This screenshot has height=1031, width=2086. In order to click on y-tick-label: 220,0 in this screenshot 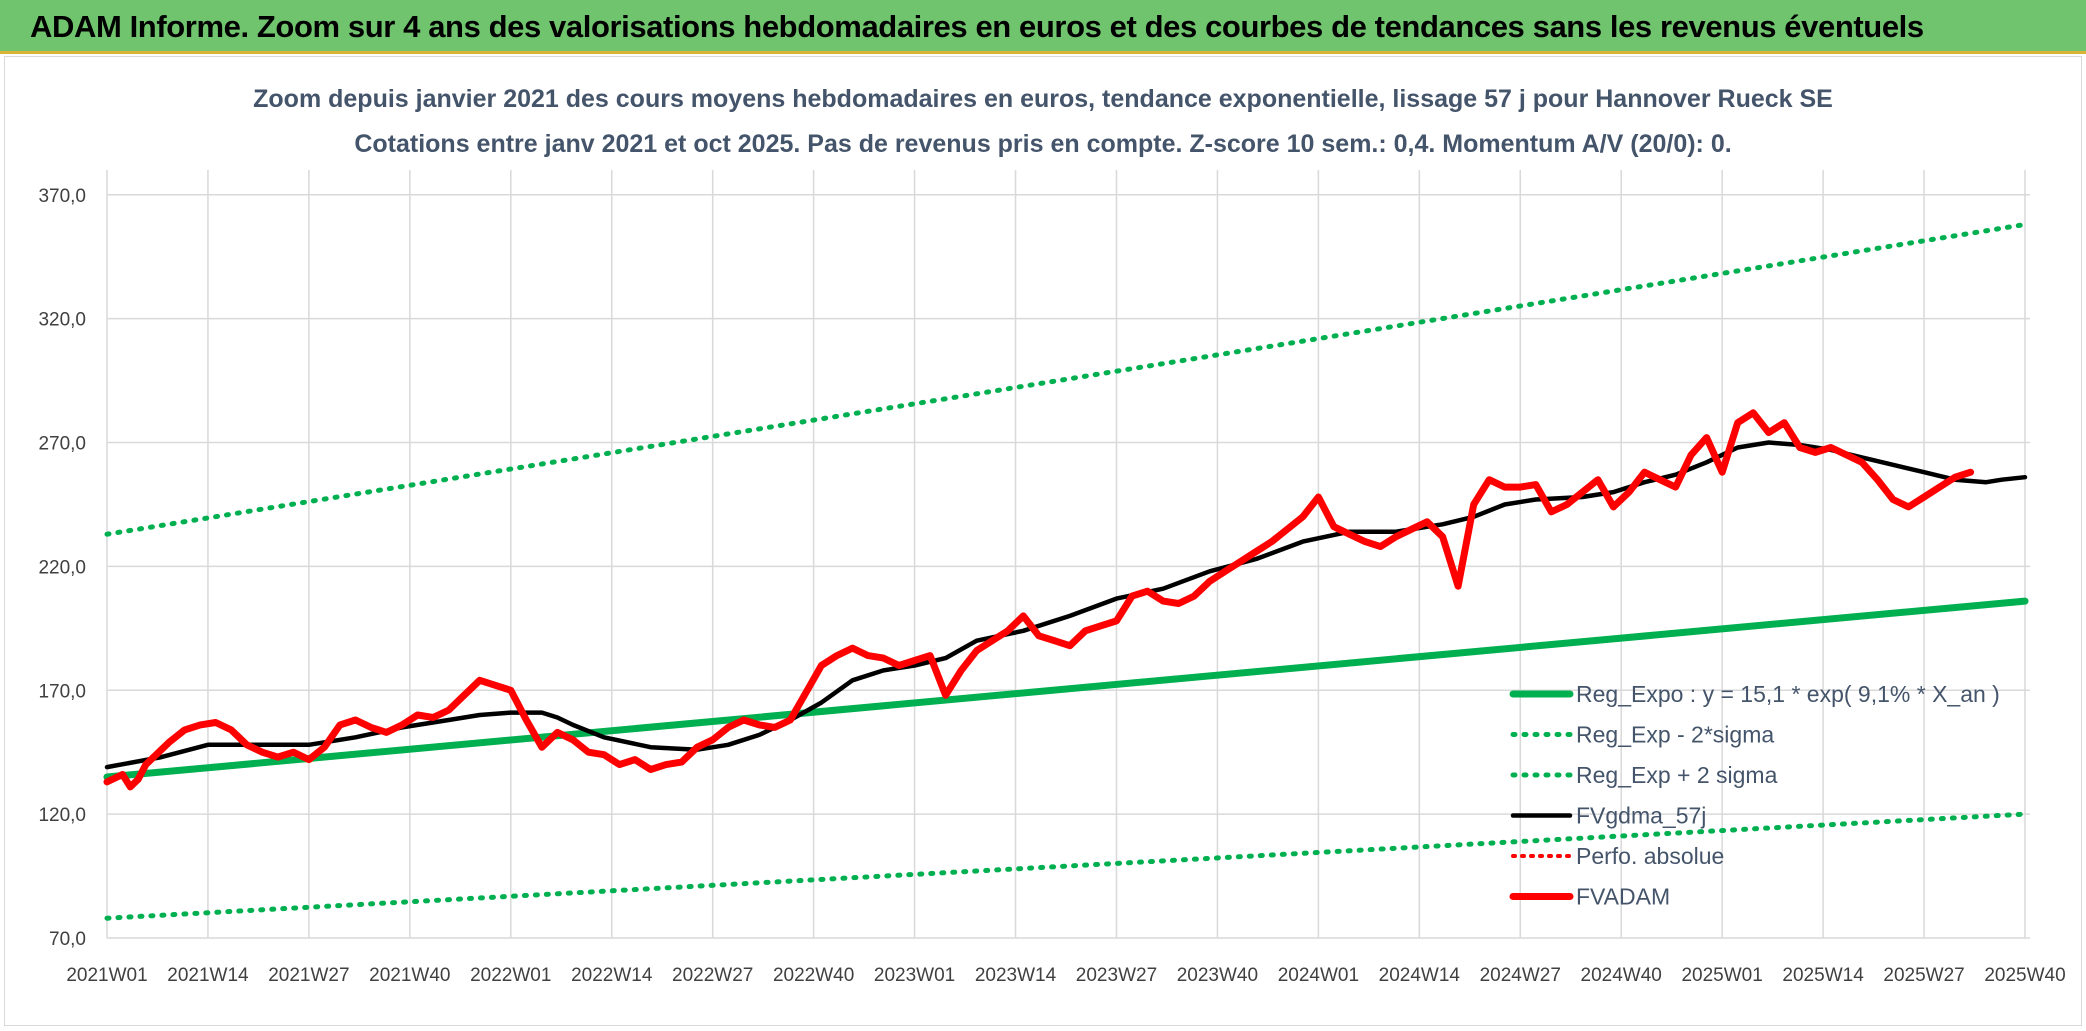, I will do `click(62, 567)`.